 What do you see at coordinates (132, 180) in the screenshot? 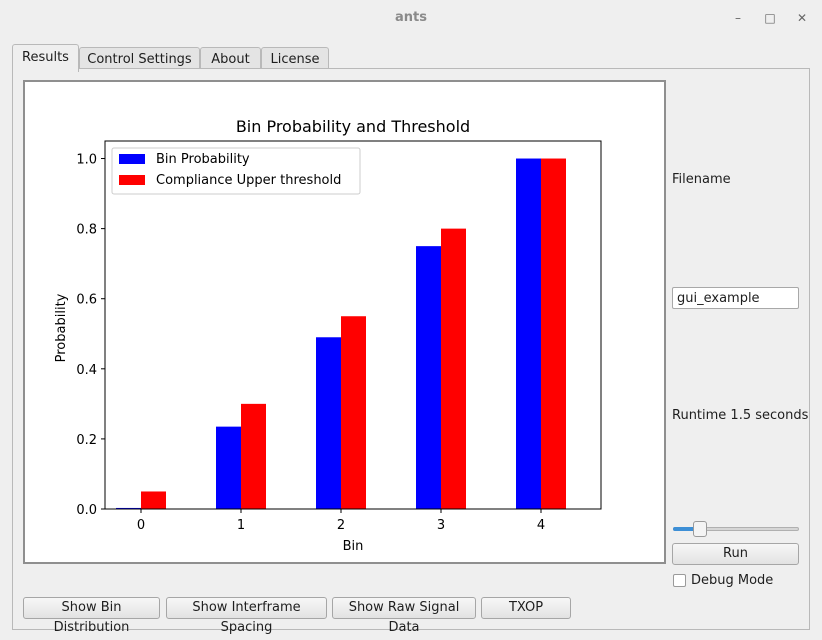
I see `legend-swatch-compliance-upper-threshold` at bounding box center [132, 180].